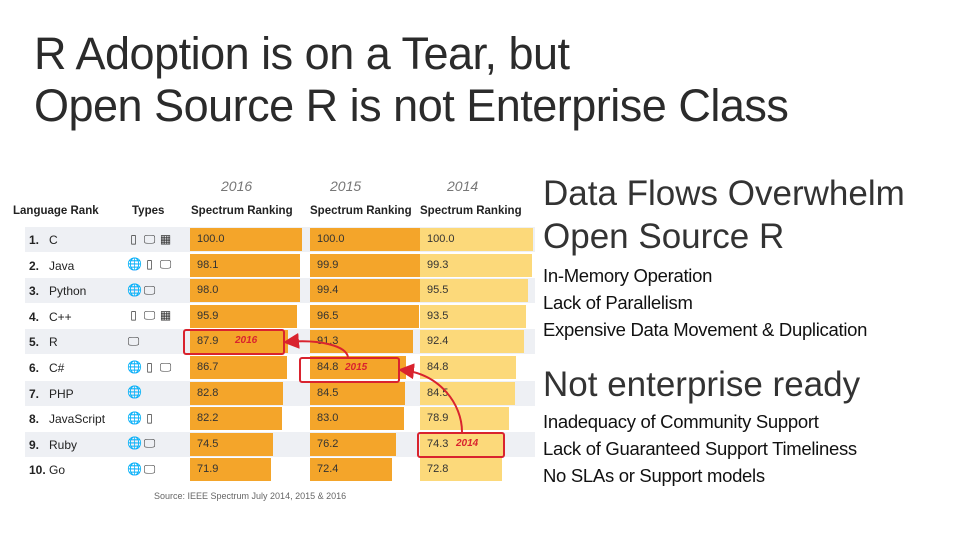 The width and height of the screenshot is (979, 551). Describe the element at coordinates (47, 470) in the screenshot. I see `row-rank-language: 10. Go` at that location.